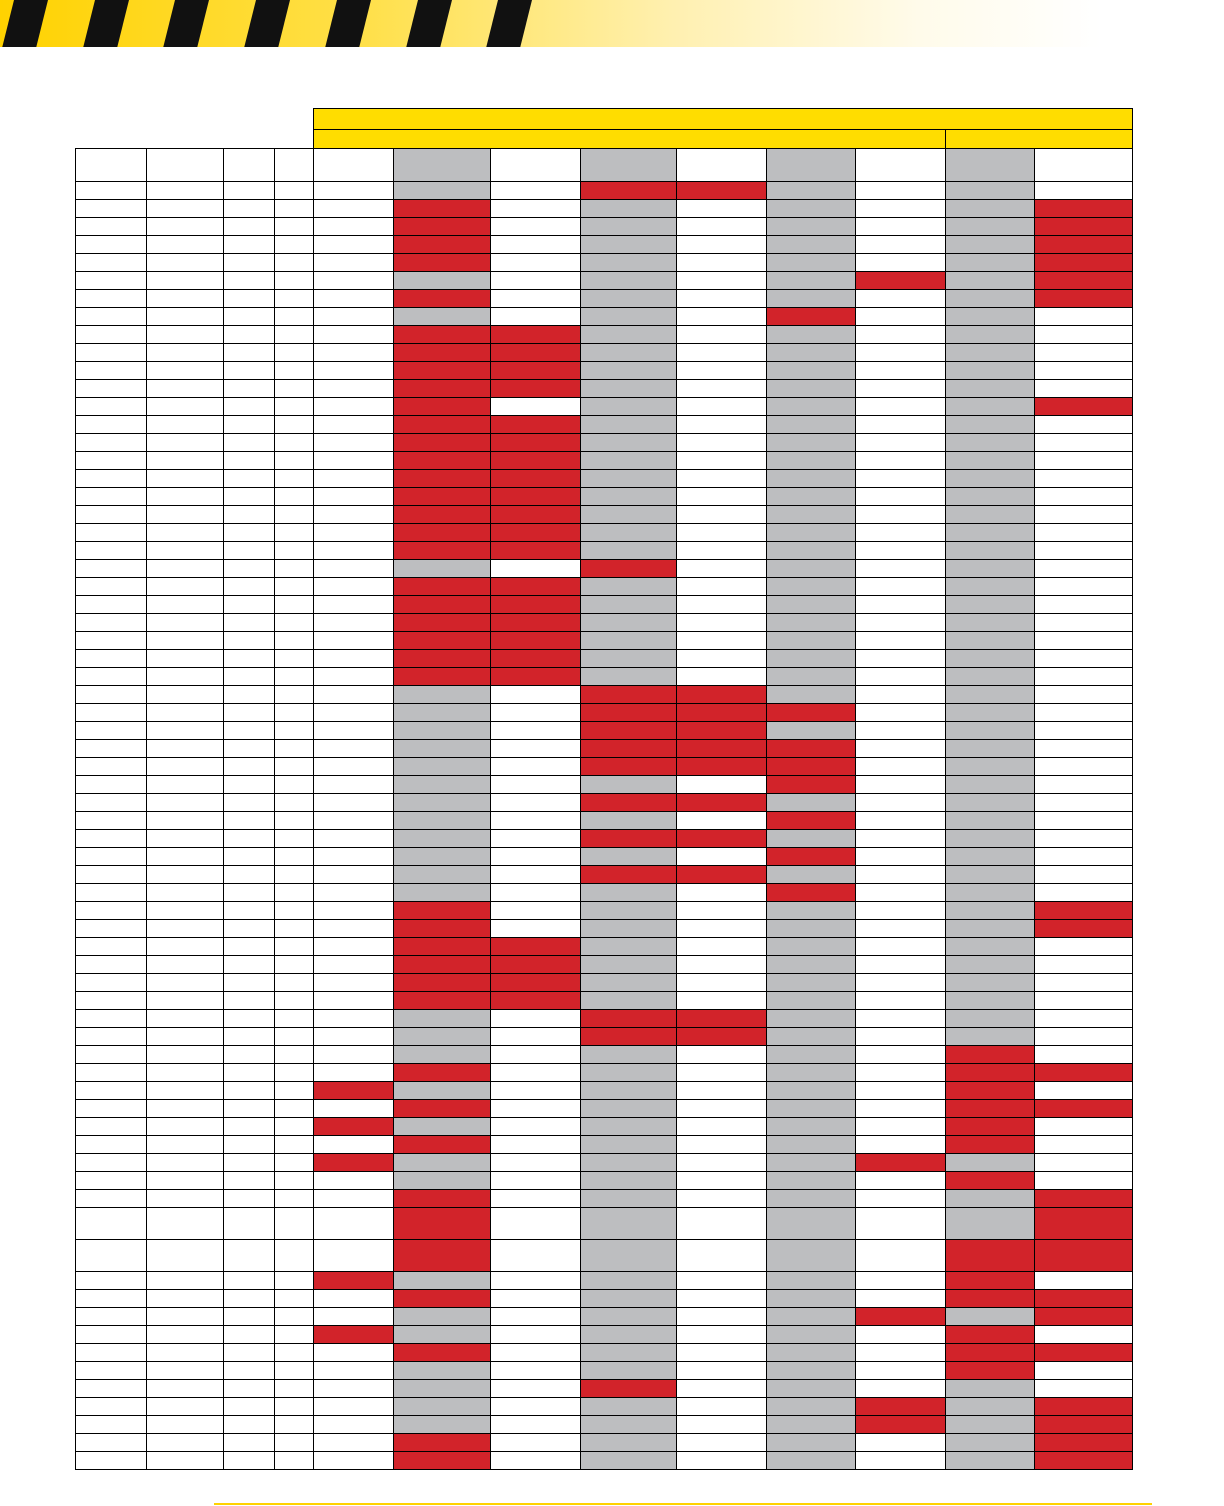  I want to click on header-band-top, so click(604, 119).